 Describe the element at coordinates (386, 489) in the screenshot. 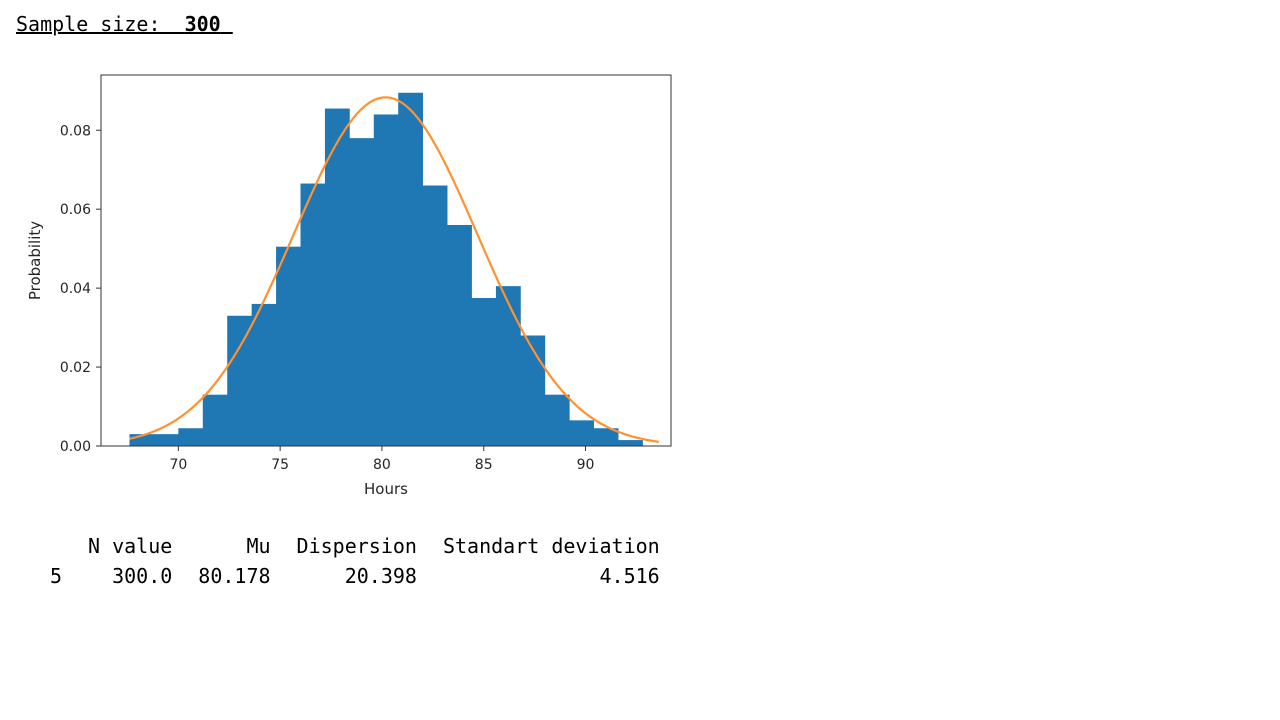

I see `x-axis-label: Hours` at that location.